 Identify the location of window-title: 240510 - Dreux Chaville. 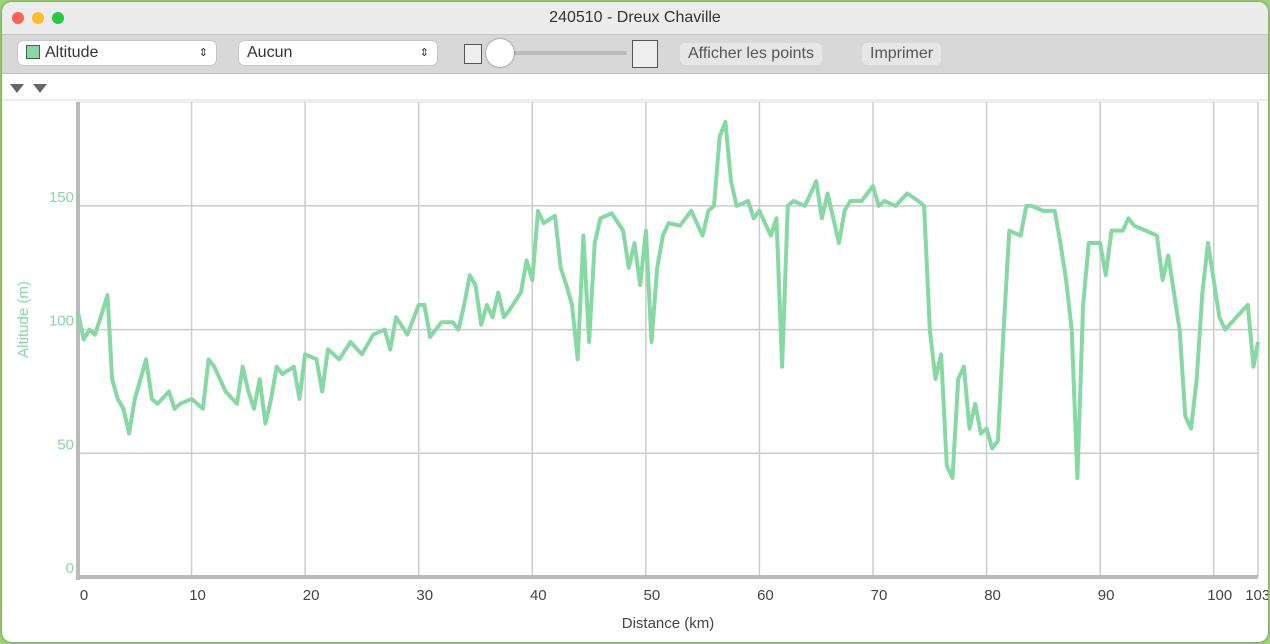
(635, 17).